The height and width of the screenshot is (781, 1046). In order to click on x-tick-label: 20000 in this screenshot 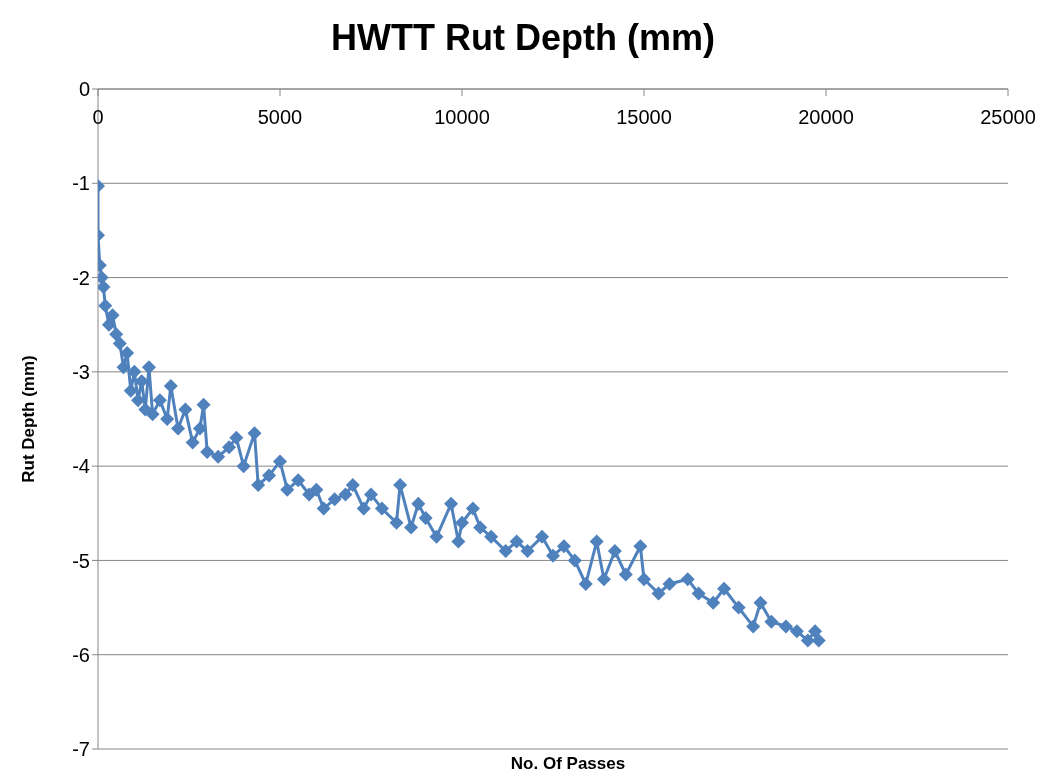, I will do `click(826, 117)`.